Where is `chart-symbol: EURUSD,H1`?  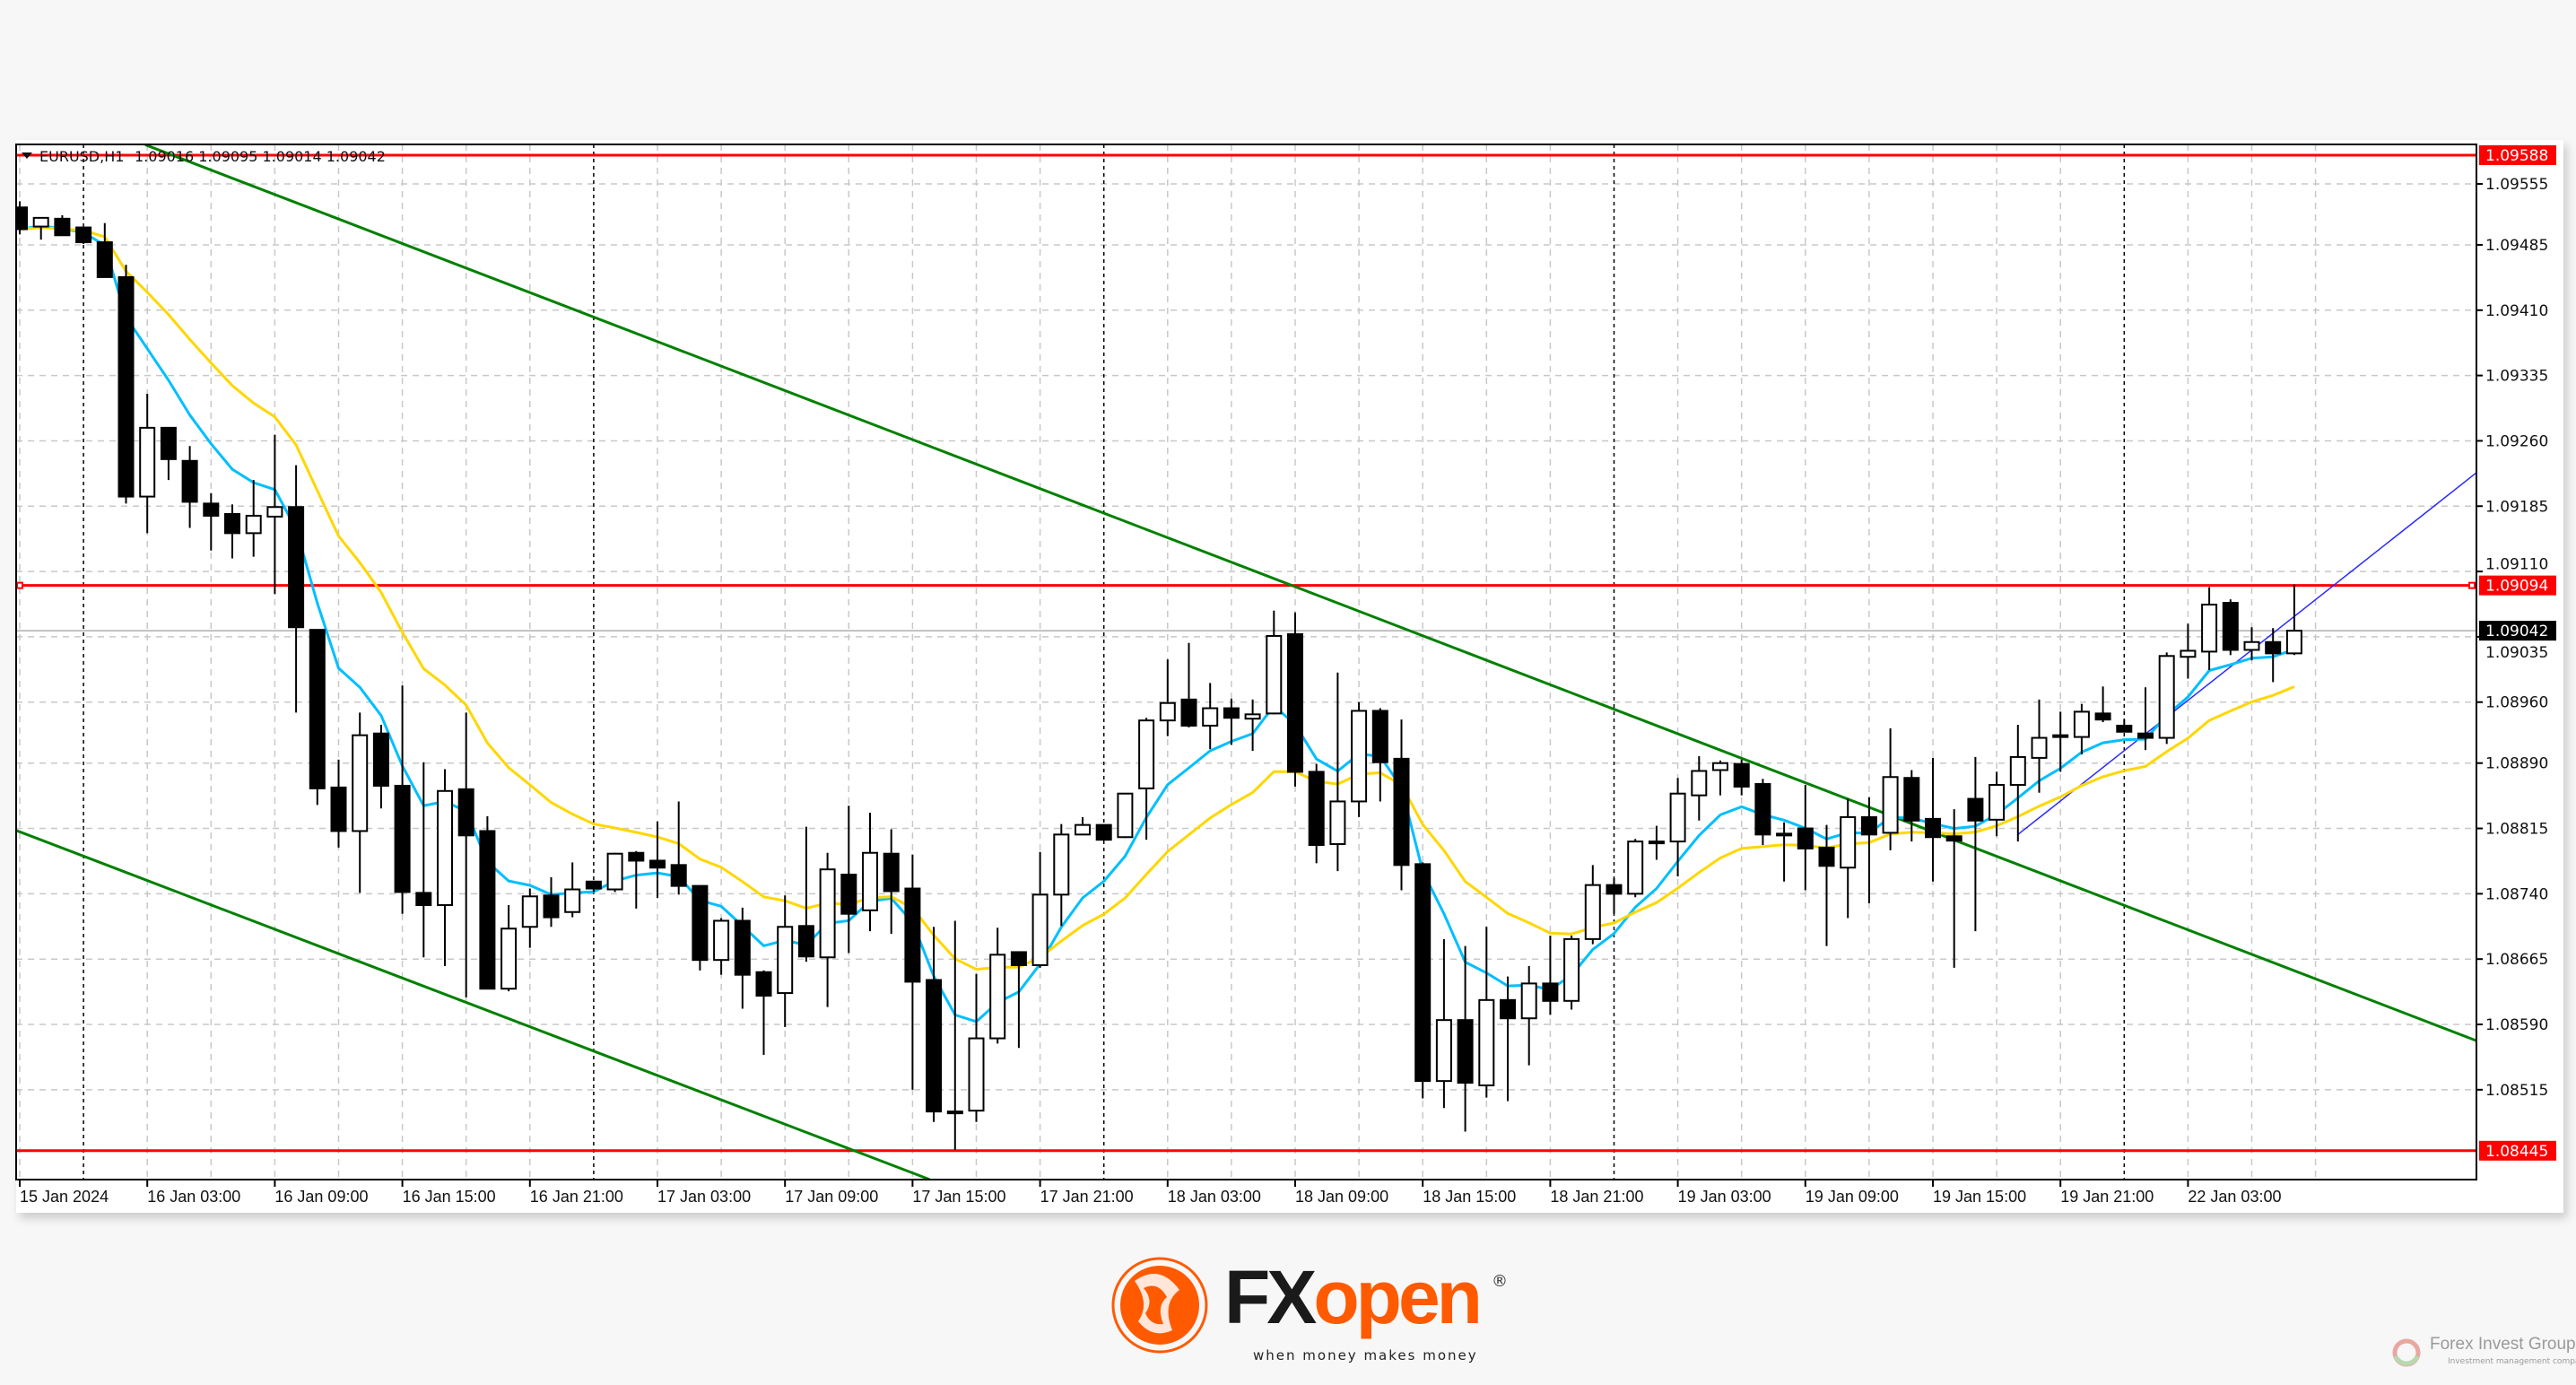 chart-symbol: EURUSD,H1 is located at coordinates (81, 156).